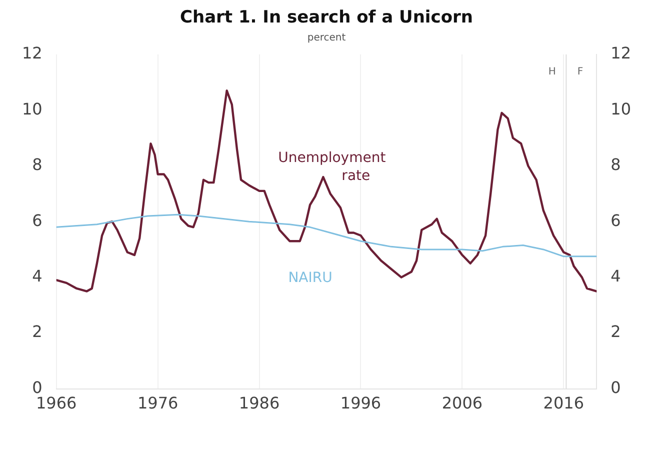 The height and width of the screenshot is (456, 653). What do you see at coordinates (563, 403) in the screenshot?
I see `x-tick-label: 2016` at bounding box center [563, 403].